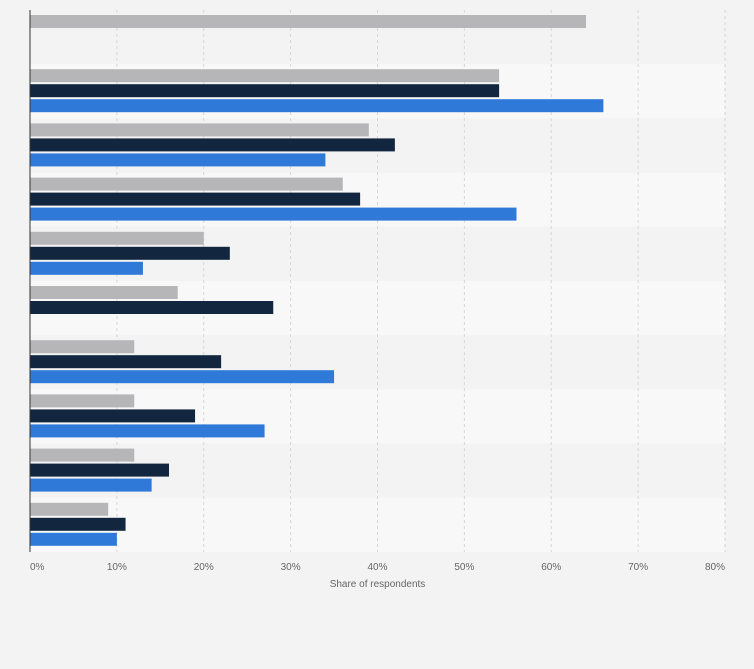 The height and width of the screenshot is (669, 754). What do you see at coordinates (715, 567) in the screenshot?
I see `x-tick-label: 80%` at bounding box center [715, 567].